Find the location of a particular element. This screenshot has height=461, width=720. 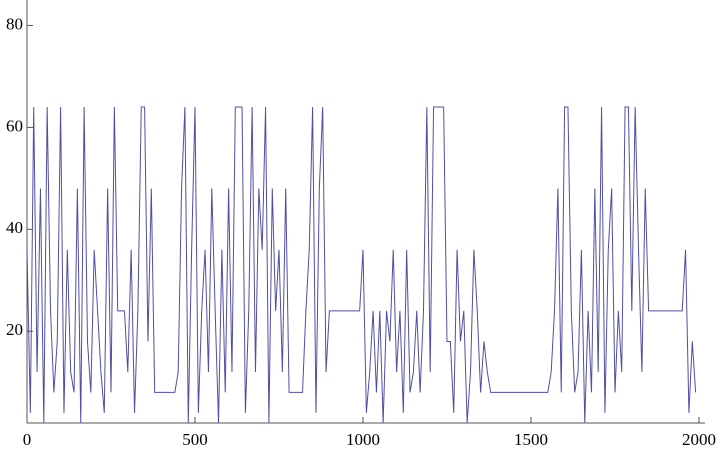

y-tick-label: 60 is located at coordinates (14, 125).